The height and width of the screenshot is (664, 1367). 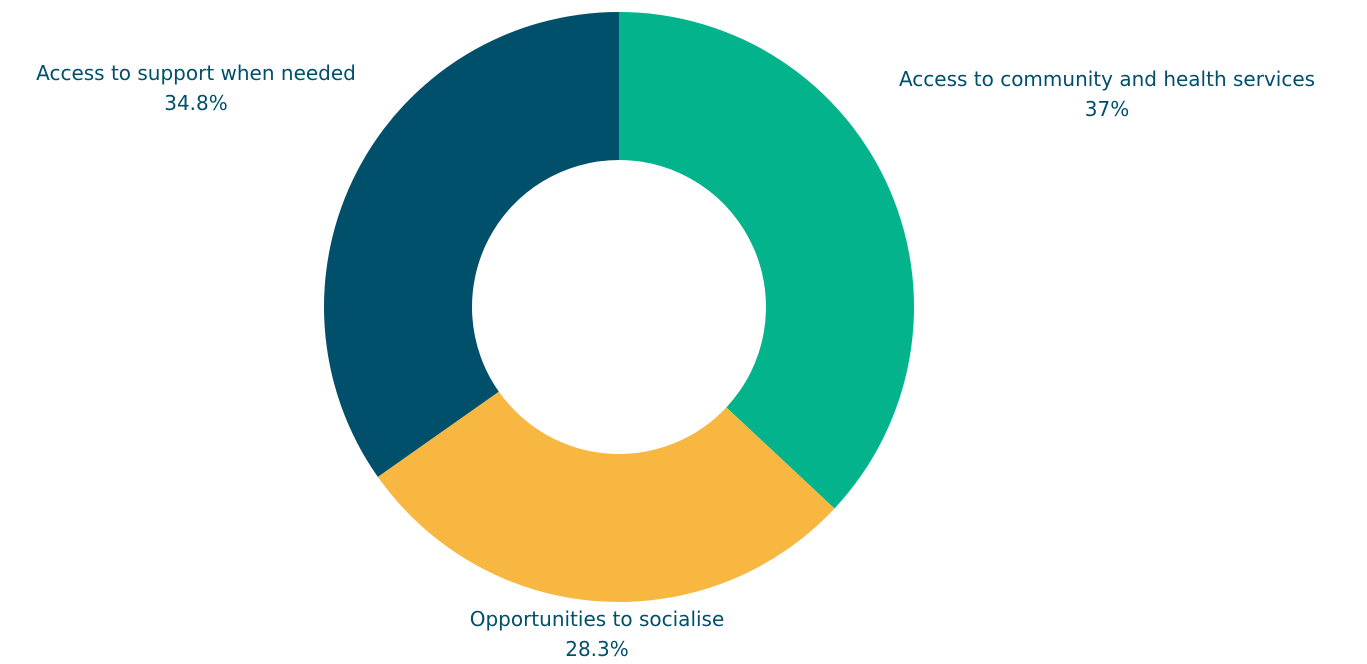 What do you see at coordinates (196, 88) in the screenshot?
I see `slice-label-support: Access to support when needed 34.8%` at bounding box center [196, 88].